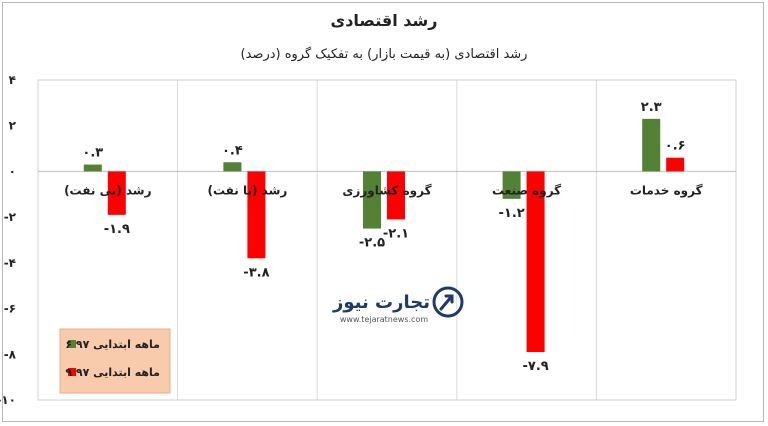 The width and height of the screenshot is (768, 426). What do you see at coordinates (675, 146) in the screenshot?
I see `data-label: ۰.۶` at bounding box center [675, 146].